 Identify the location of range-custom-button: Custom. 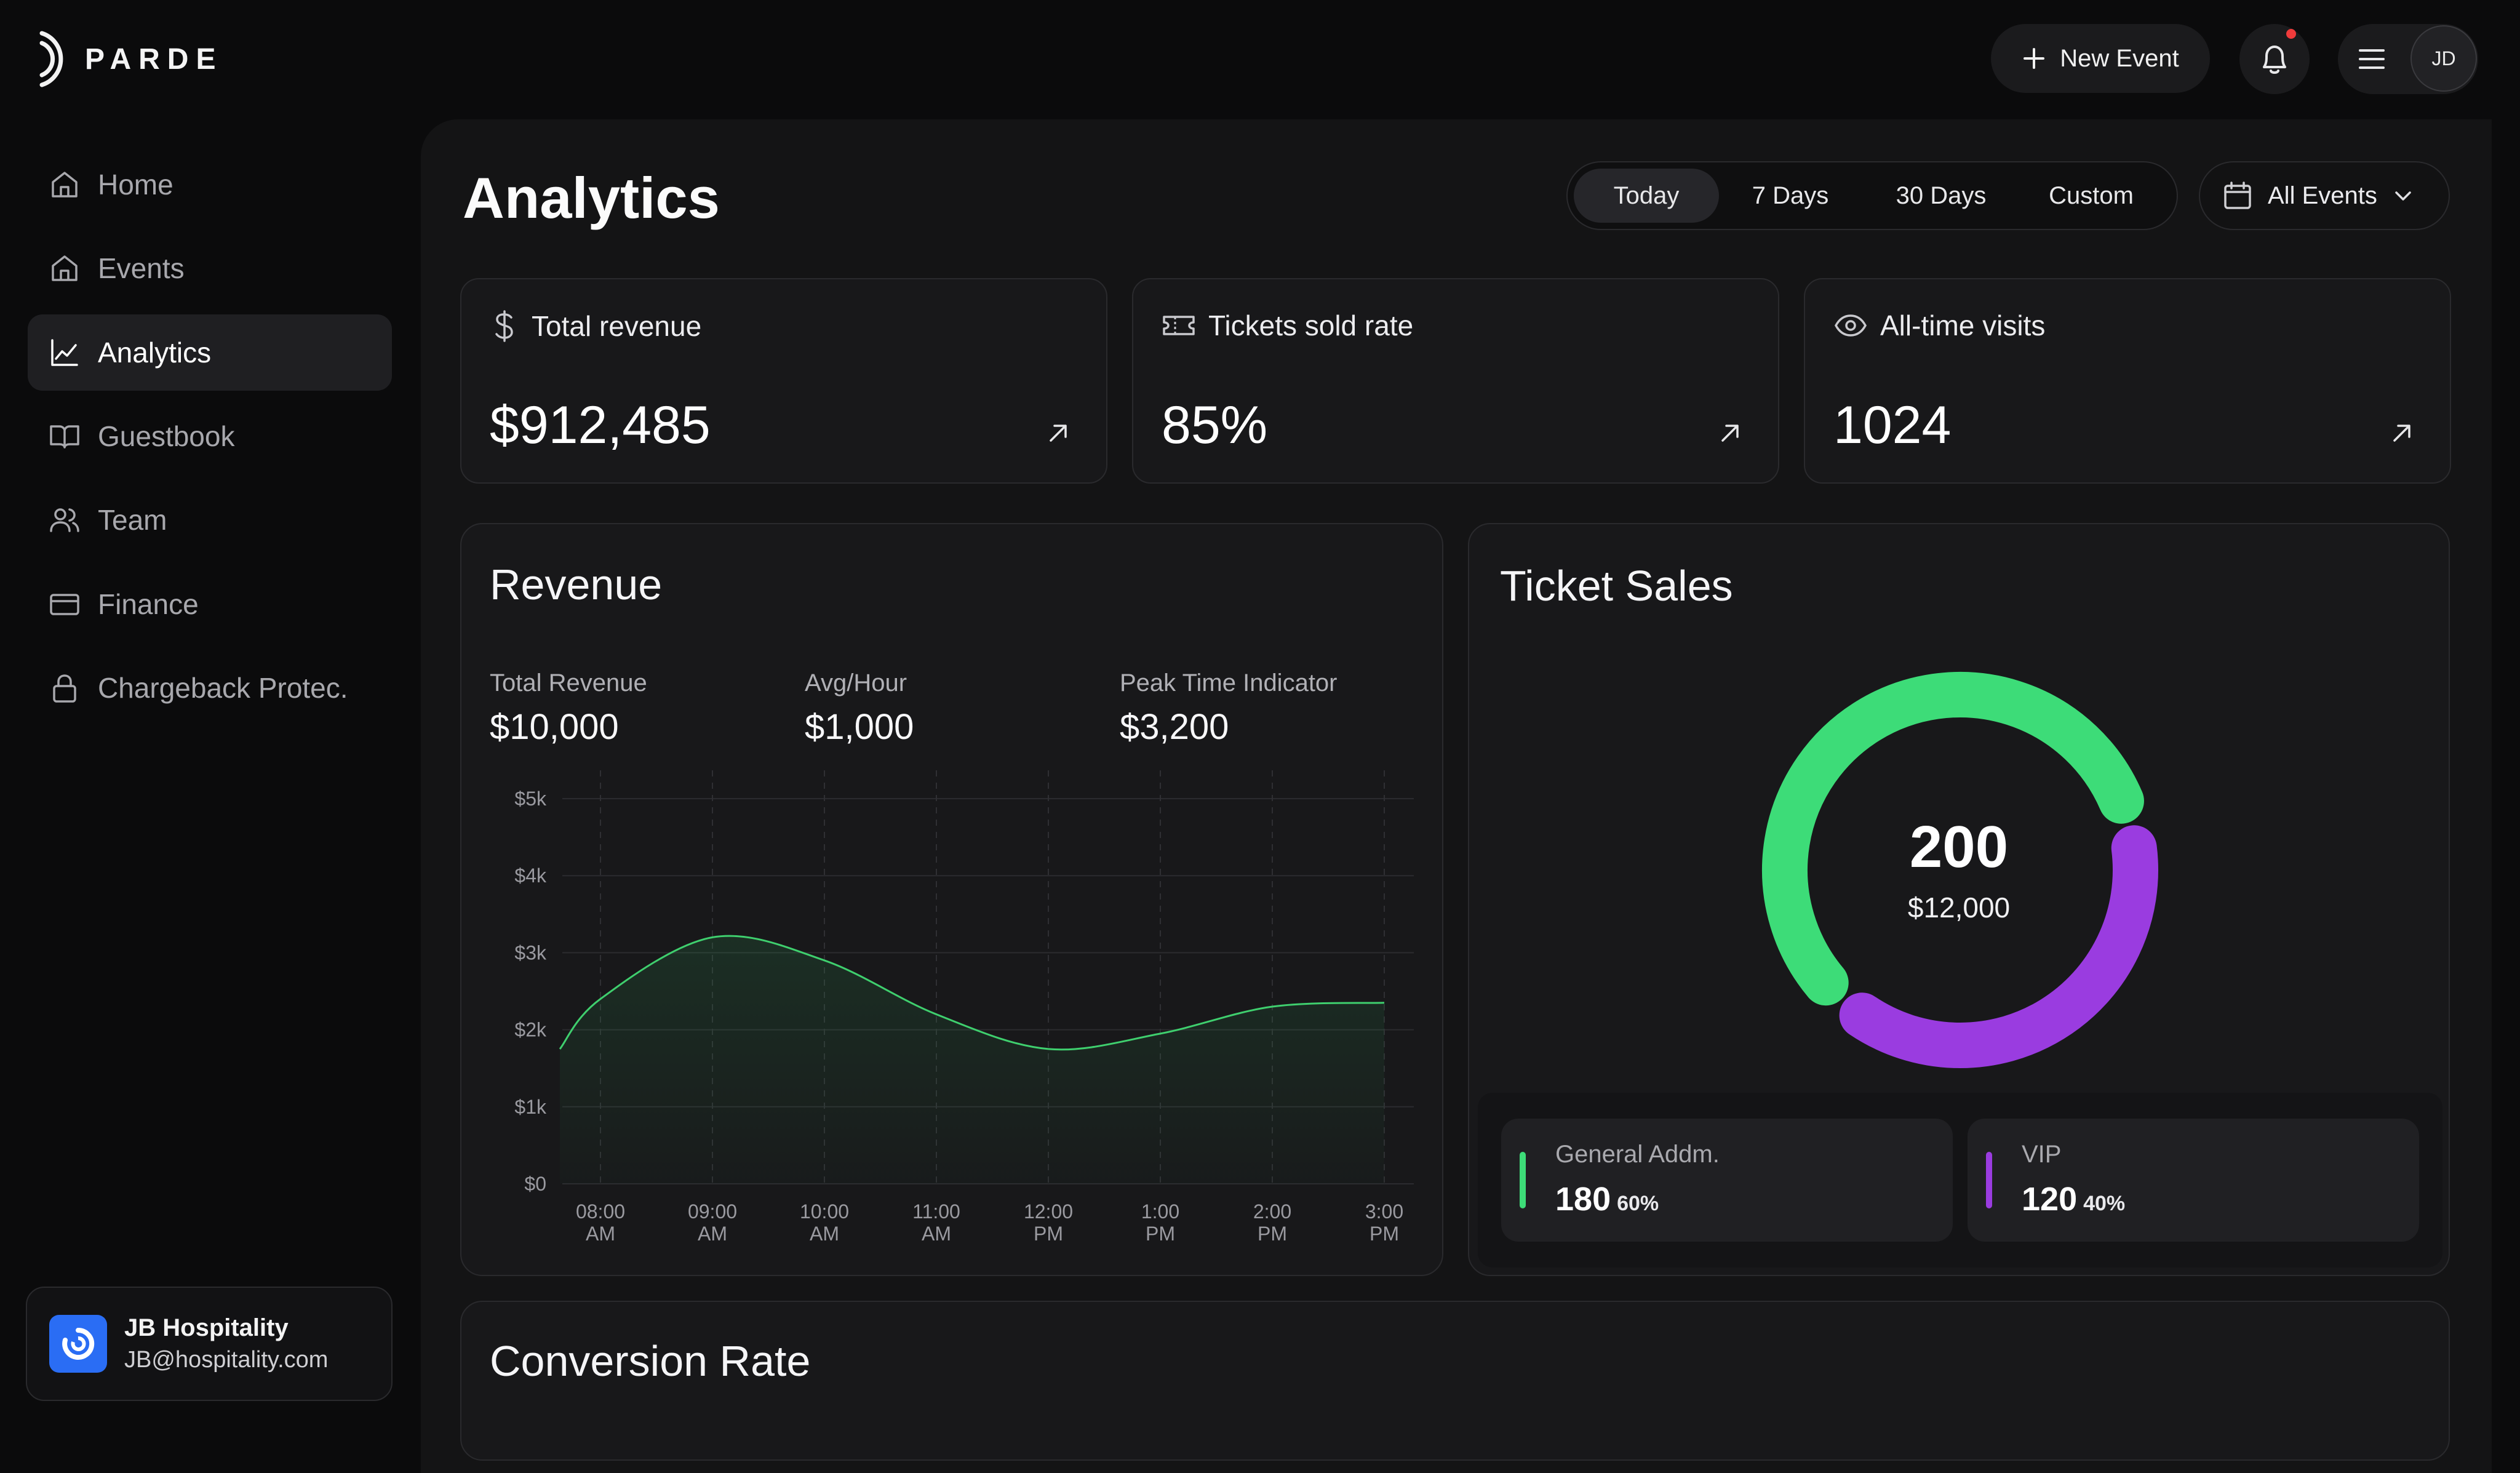
(2091, 196).